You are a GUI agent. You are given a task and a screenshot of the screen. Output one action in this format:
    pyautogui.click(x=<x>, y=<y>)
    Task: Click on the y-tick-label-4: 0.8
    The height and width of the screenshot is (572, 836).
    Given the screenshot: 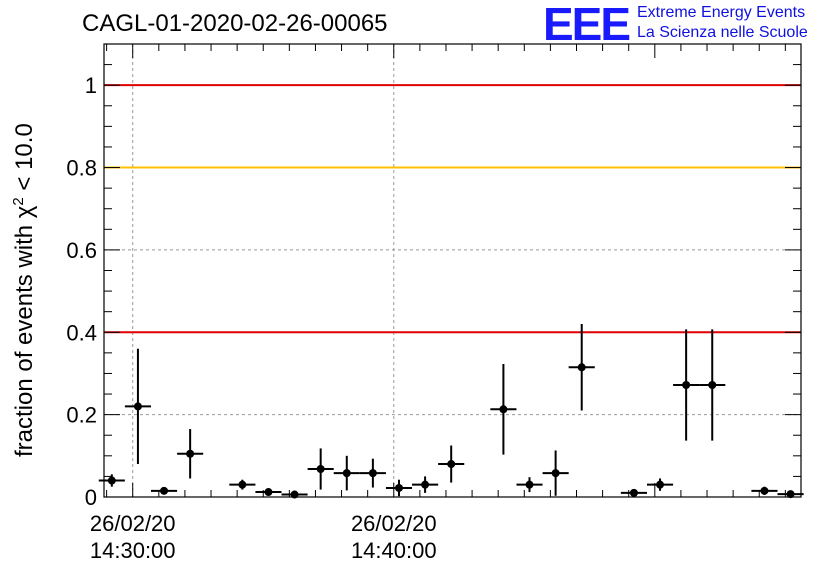 What is the action you would take?
    pyautogui.click(x=81, y=168)
    